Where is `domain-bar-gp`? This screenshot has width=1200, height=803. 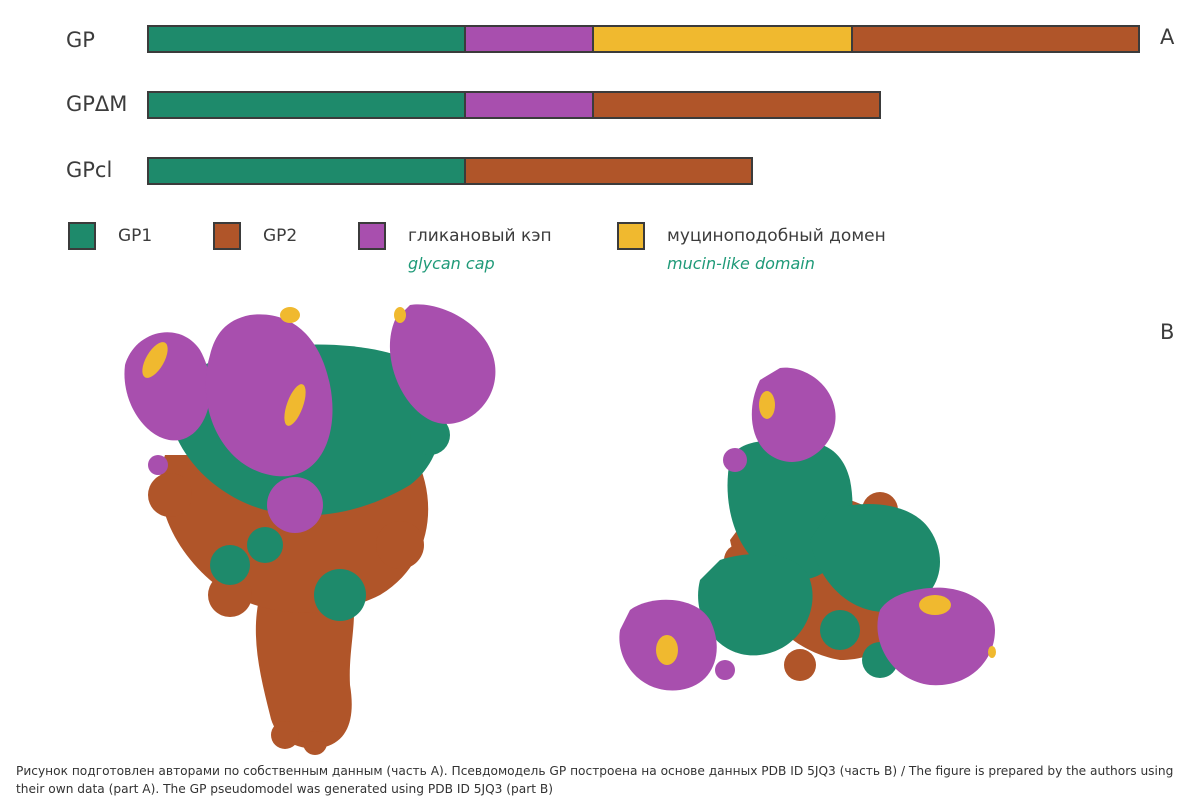 domain-bar-gp is located at coordinates (643, 39).